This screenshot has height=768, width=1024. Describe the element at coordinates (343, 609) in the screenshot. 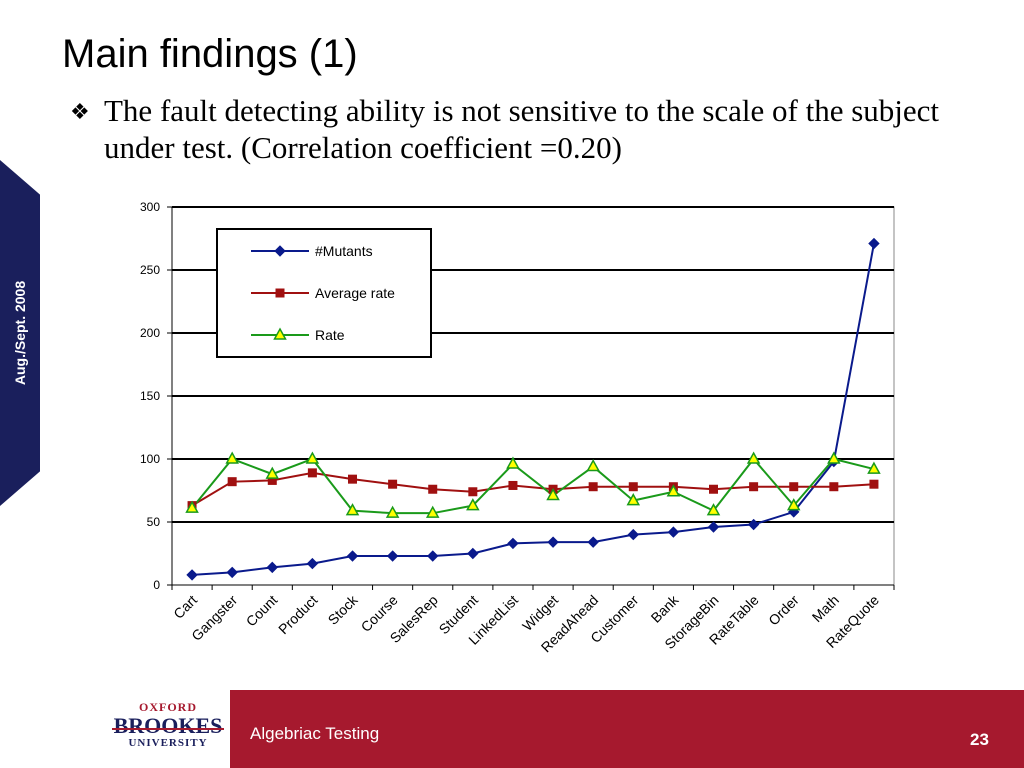

I see `x-tick-label: Stock` at that location.